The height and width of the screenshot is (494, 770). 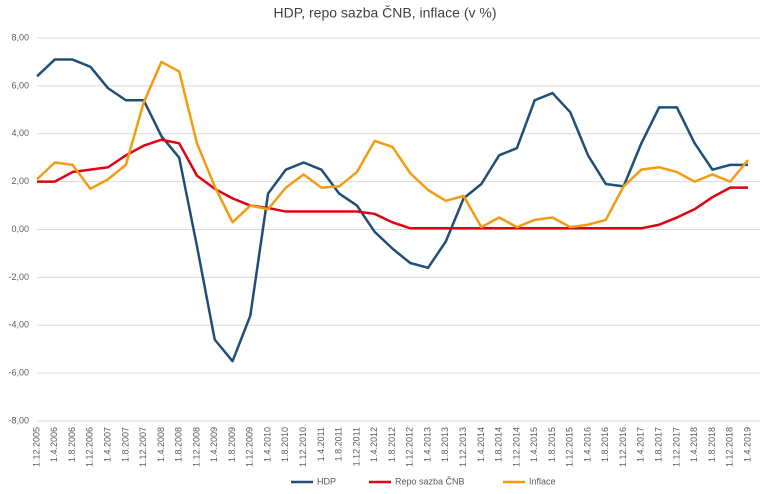 I want to click on x-tick-label: 1.8.2015, so click(x=552, y=444).